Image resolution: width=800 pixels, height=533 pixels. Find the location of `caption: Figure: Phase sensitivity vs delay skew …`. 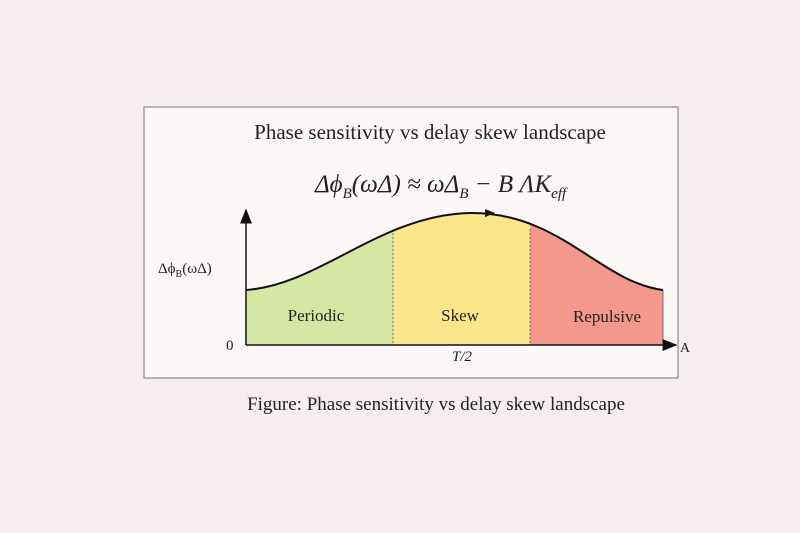

caption: Figure: Phase sensitivity vs delay skew … is located at coordinates (436, 404).